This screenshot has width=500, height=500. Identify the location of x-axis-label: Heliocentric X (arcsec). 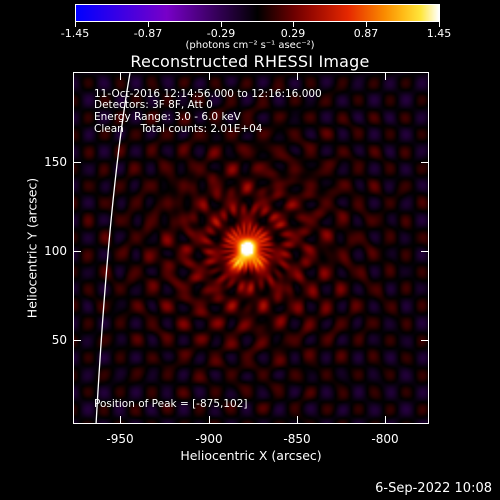
(251, 455).